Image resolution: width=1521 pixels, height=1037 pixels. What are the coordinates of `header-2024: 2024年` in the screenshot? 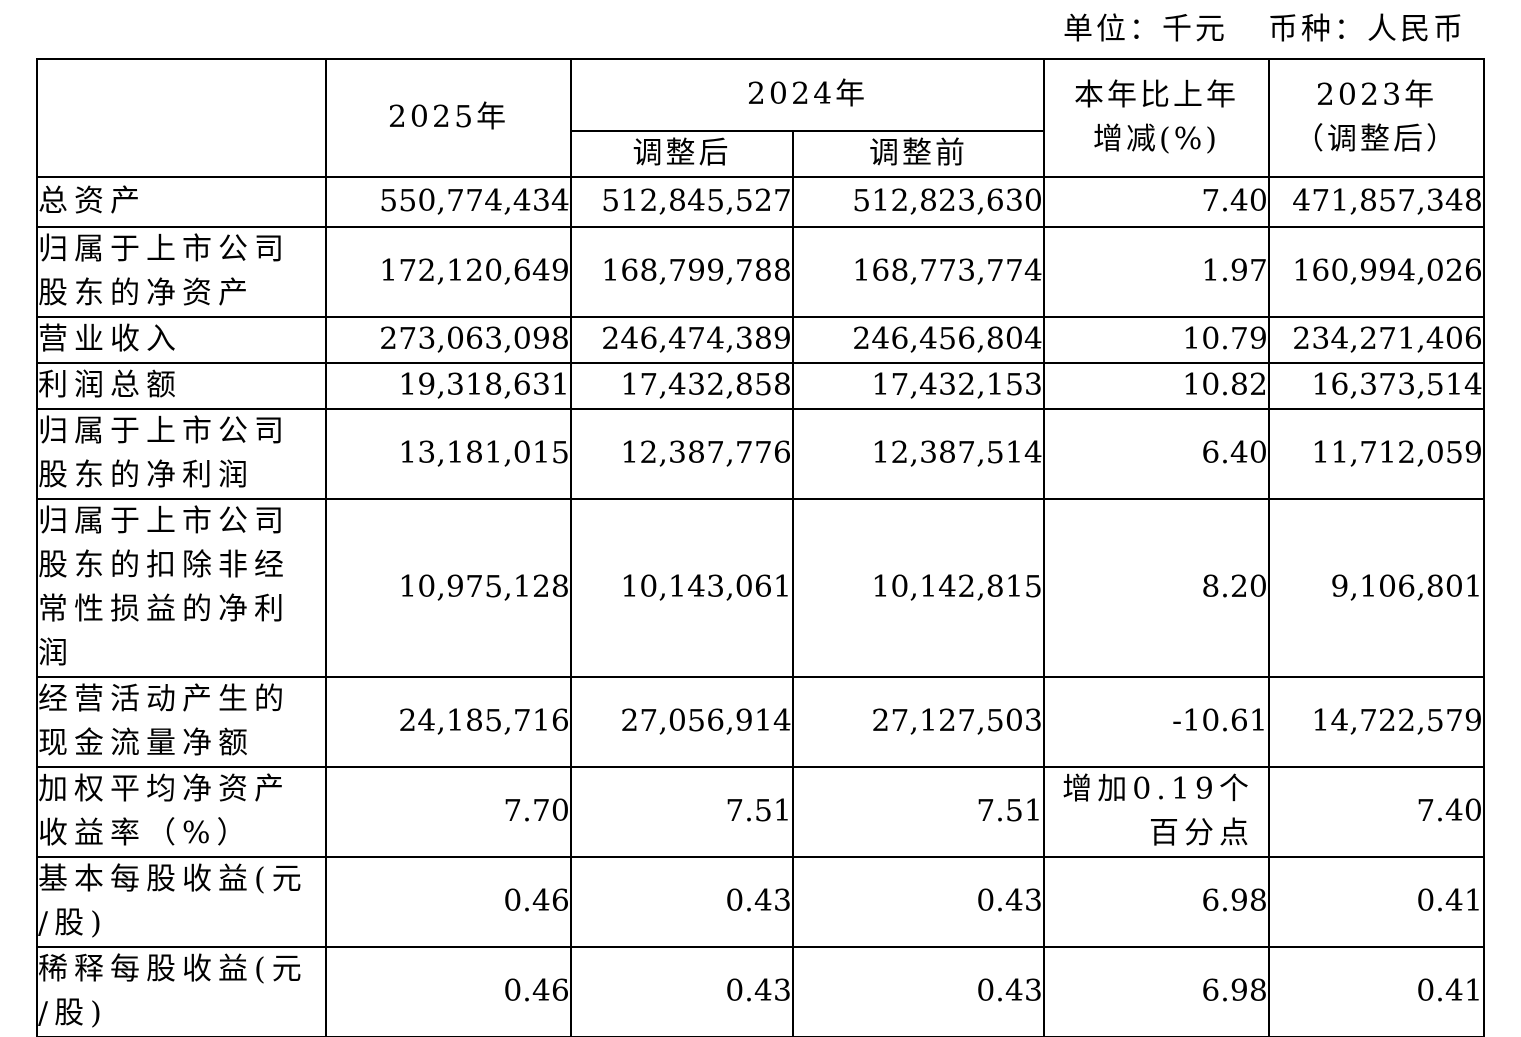 It's located at (807, 95).